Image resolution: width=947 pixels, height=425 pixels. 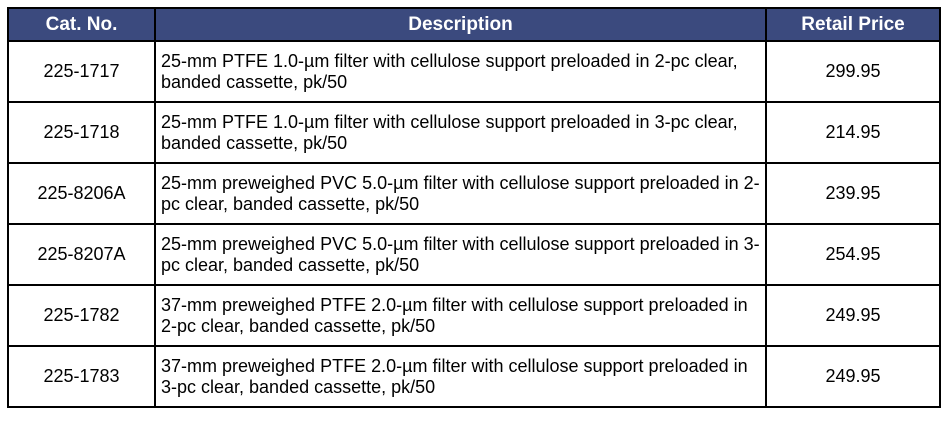 I want to click on price-cell: 254.95, so click(x=853, y=254).